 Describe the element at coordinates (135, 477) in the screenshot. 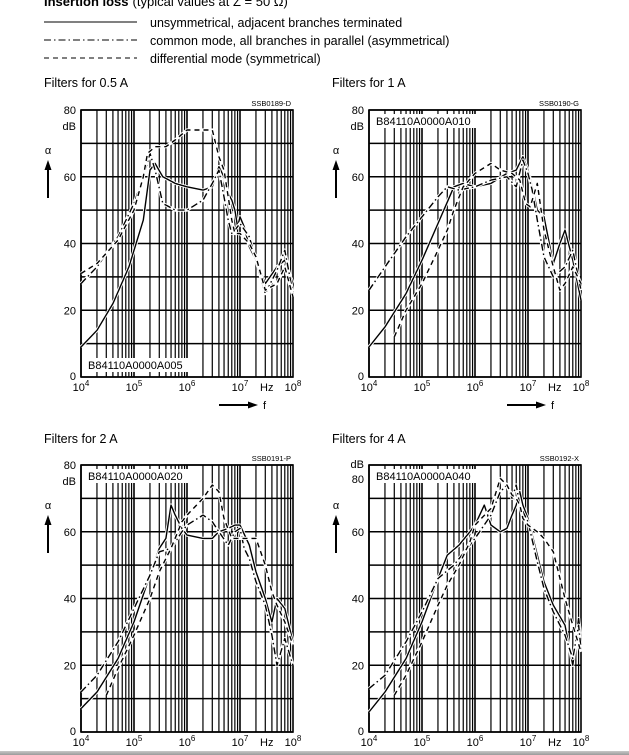

I see `part-number: B84110A0000A020` at that location.